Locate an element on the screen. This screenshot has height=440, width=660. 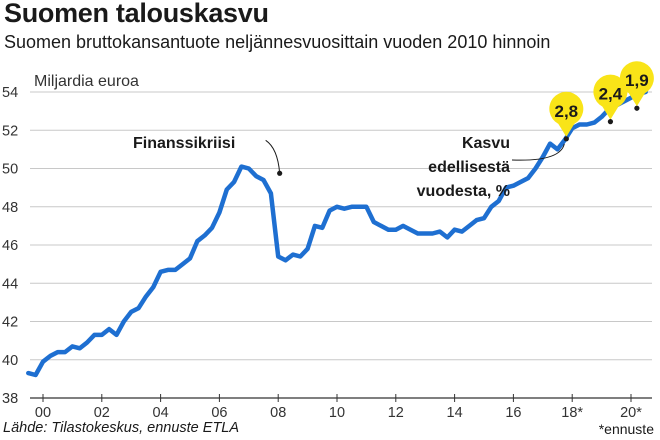
y-tick-label: 46 is located at coordinates (10, 246).